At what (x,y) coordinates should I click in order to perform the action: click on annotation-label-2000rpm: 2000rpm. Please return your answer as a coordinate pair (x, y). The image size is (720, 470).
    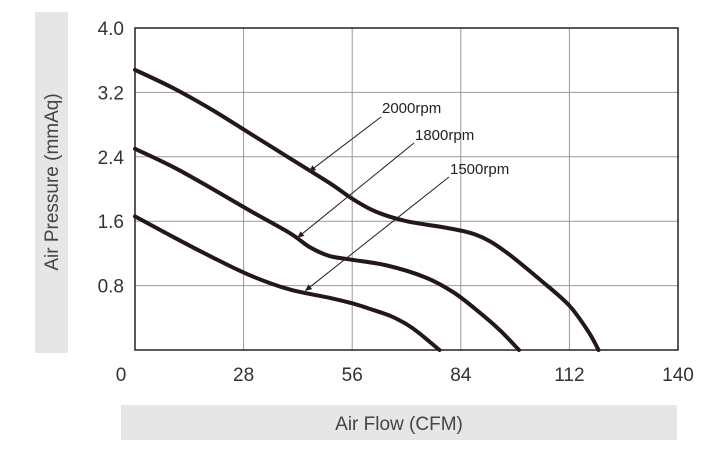
    Looking at the image, I should click on (411, 108).